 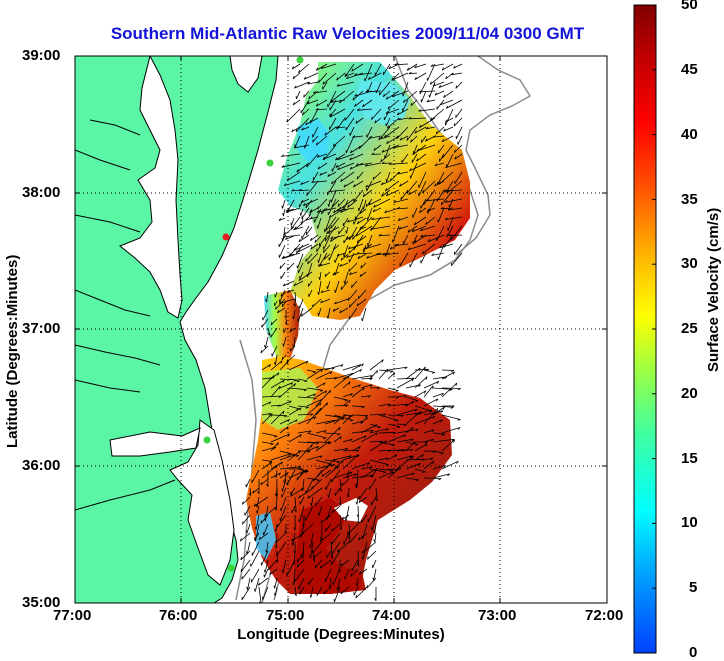 I want to click on colorbar-label: Surface Velocity (cm/s), so click(x=713, y=290).